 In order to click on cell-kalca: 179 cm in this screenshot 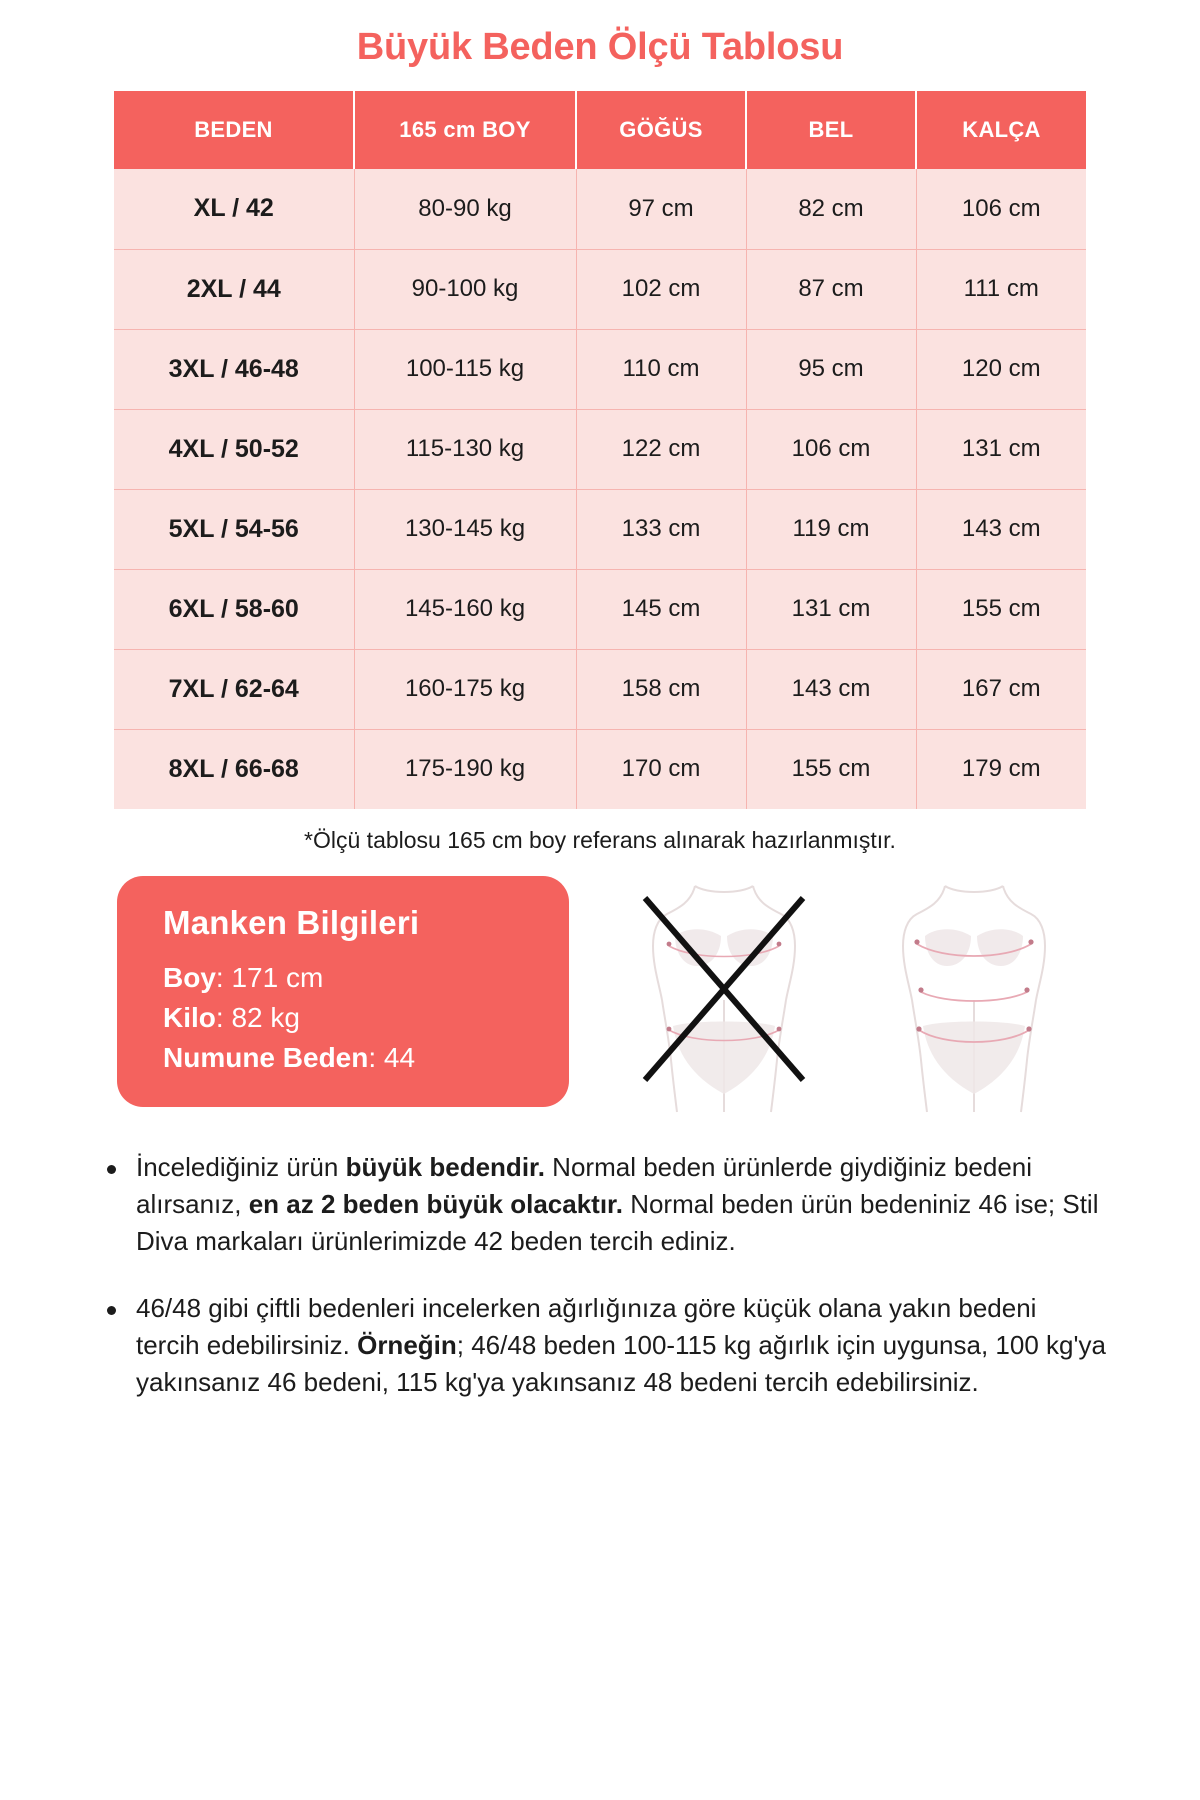, I will do `click(1001, 769)`.